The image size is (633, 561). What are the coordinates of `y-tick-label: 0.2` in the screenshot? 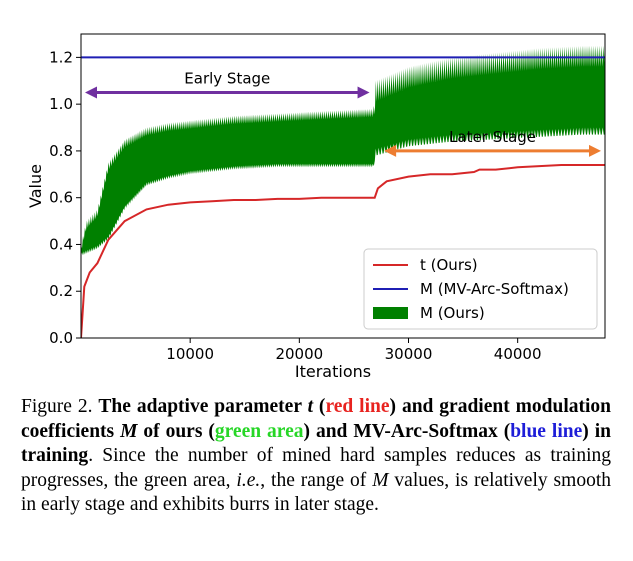 It's located at (61, 291).